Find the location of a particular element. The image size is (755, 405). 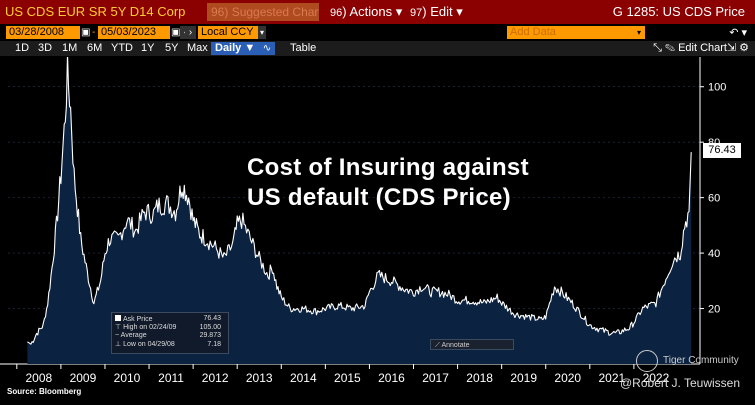

tiger-logo-icon is located at coordinates (647, 361).